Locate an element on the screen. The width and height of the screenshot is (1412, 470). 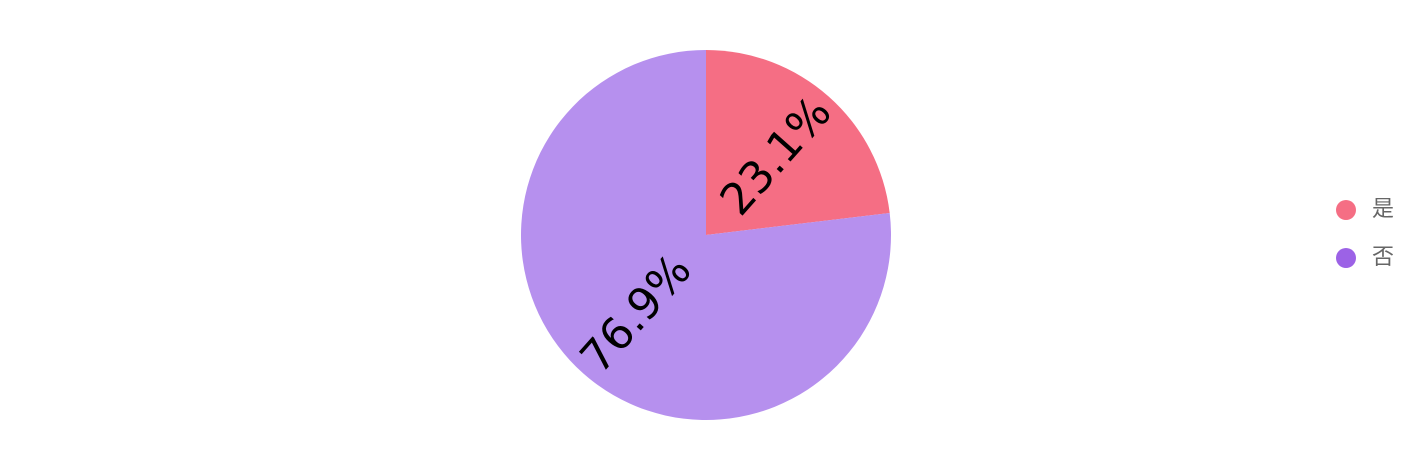
legend-item-no: 否 is located at coordinates (1365, 258).